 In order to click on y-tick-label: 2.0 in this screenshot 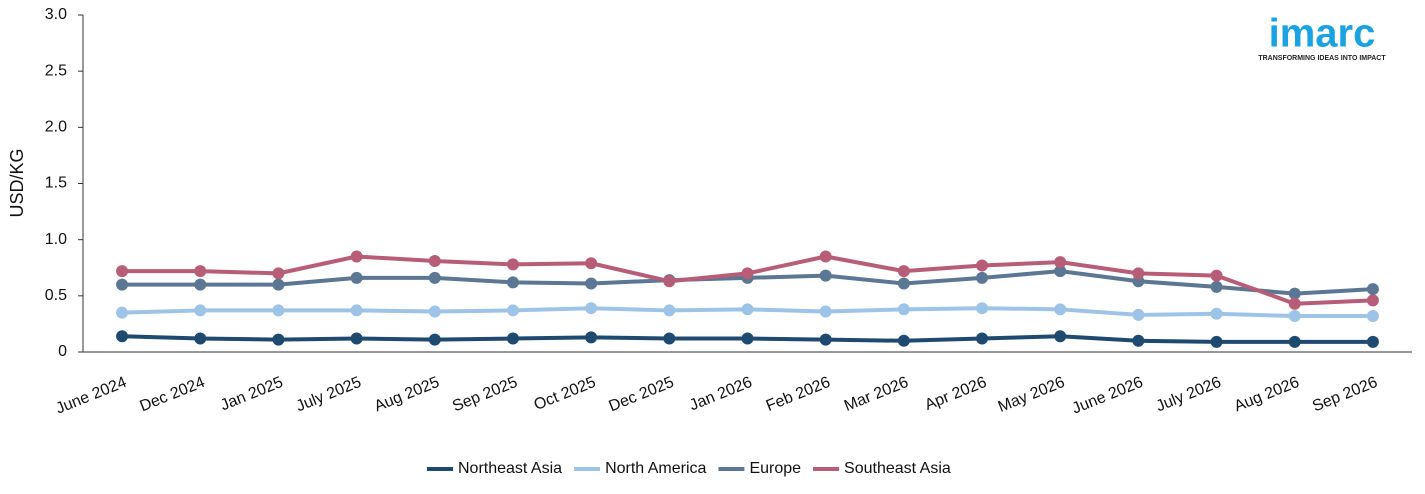, I will do `click(56, 127)`.